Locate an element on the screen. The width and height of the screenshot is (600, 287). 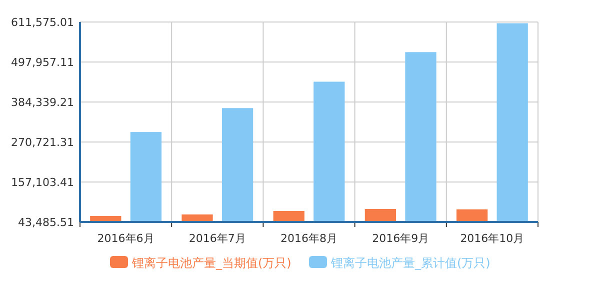
y-tick-label: 497,957.11 is located at coordinates (42, 62).